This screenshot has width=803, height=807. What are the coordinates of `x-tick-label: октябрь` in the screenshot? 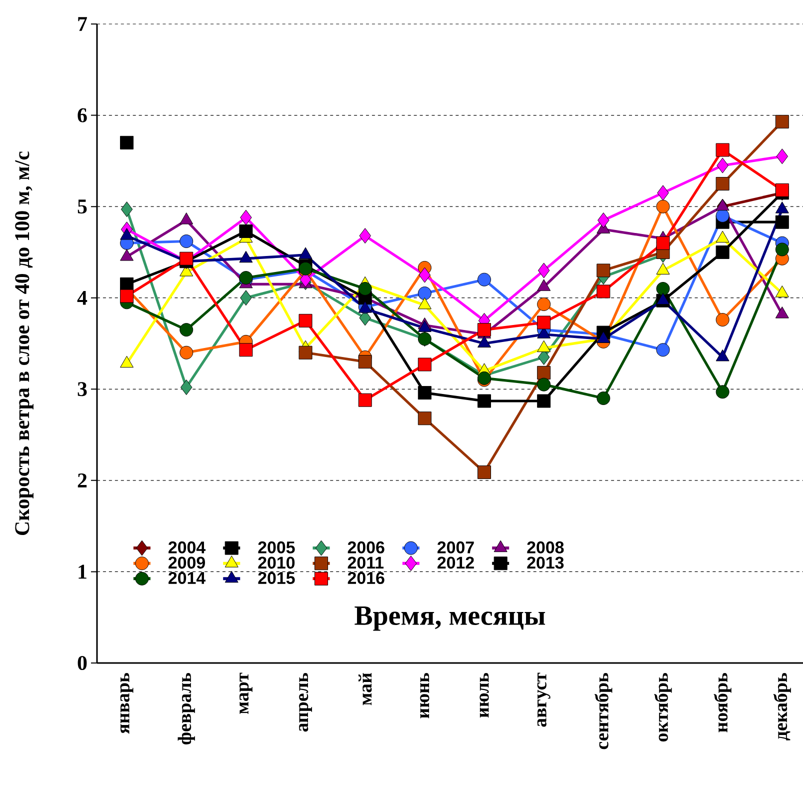 It's located at (663, 707).